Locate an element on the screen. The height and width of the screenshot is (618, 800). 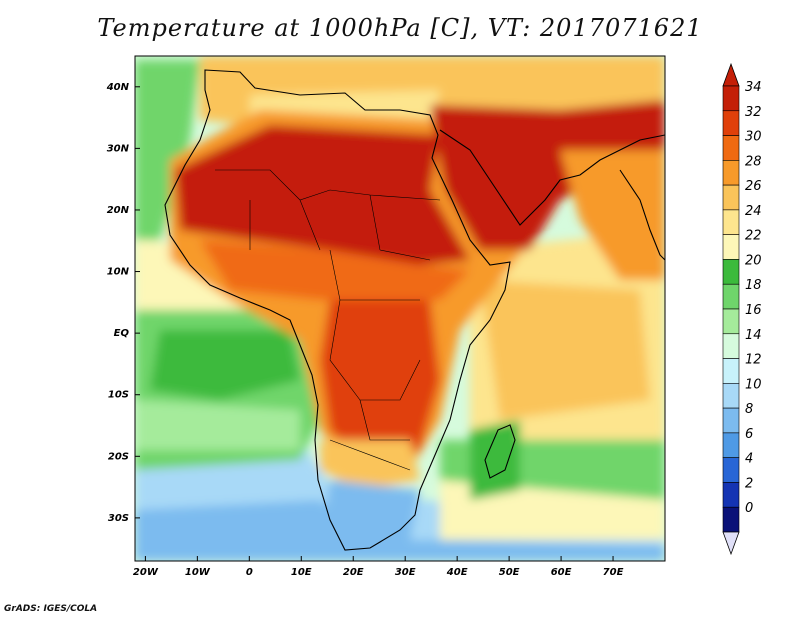
lon-tick-label: 30E is located at coordinates (405, 572).